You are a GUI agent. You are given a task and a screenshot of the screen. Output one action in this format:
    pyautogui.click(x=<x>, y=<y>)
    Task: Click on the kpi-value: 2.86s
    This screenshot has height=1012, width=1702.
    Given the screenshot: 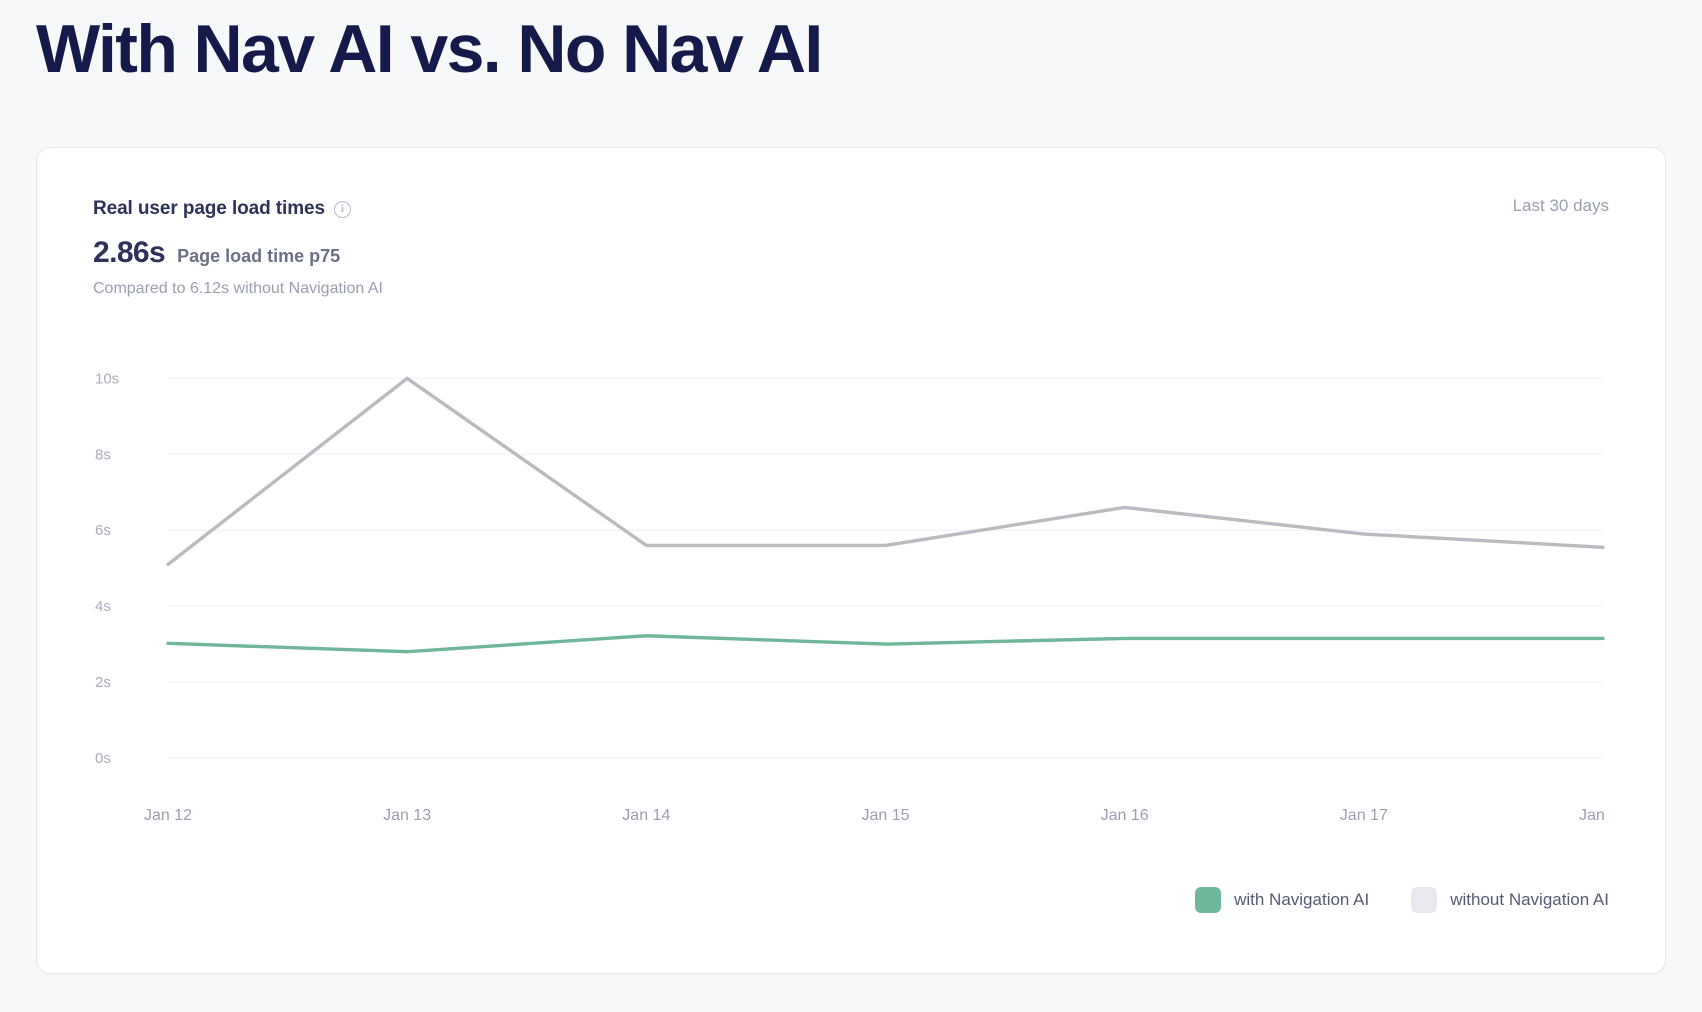 What is the action you would take?
    pyautogui.click(x=129, y=252)
    